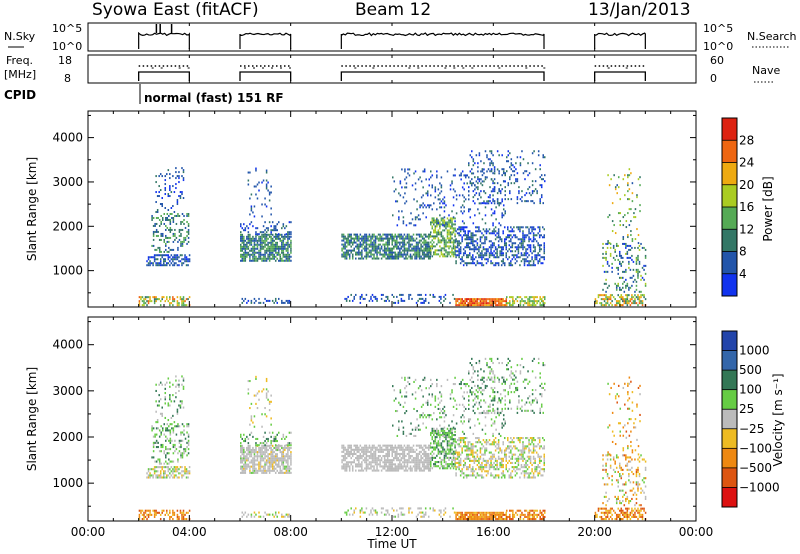 This screenshot has height=554, width=800. I want to click on power-colorbar-tick-label: 24, so click(746, 163).